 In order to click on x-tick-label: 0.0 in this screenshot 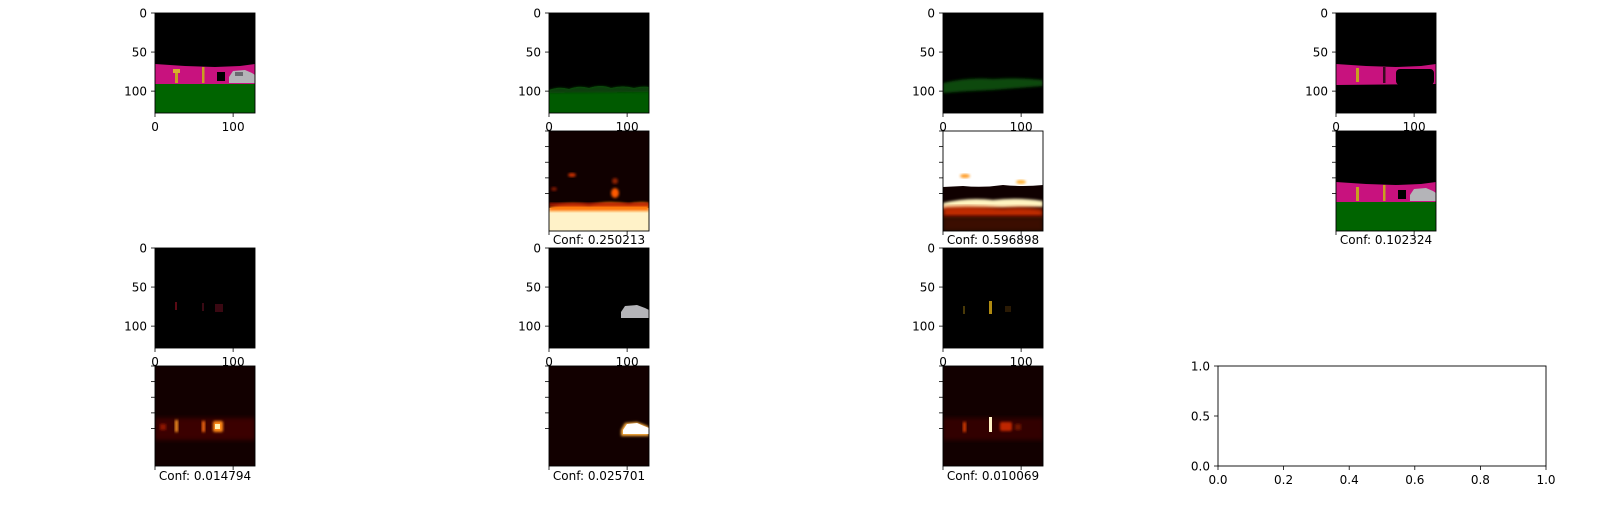, I will do `click(1217, 480)`.